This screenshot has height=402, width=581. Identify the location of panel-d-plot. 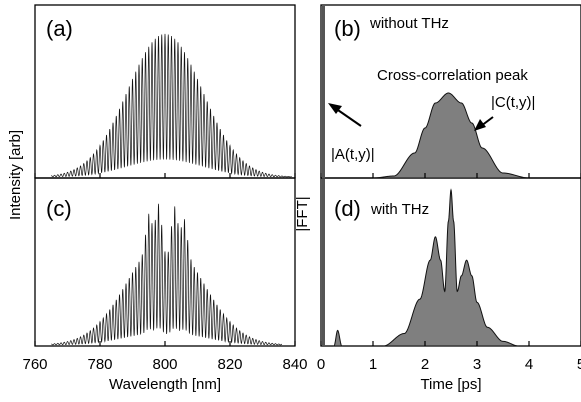
(420, 263).